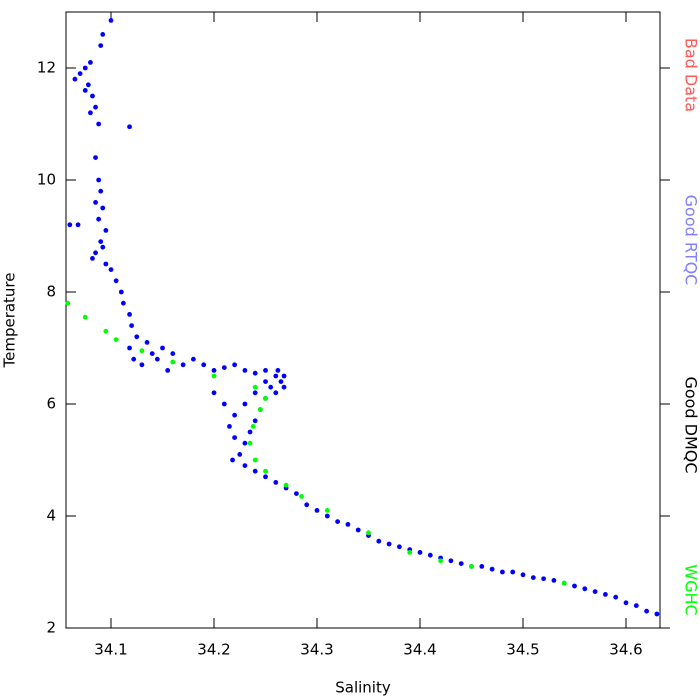 This screenshot has height=700, width=700. Describe the element at coordinates (691, 424) in the screenshot. I see `legend-entry: Good DMQC` at that location.